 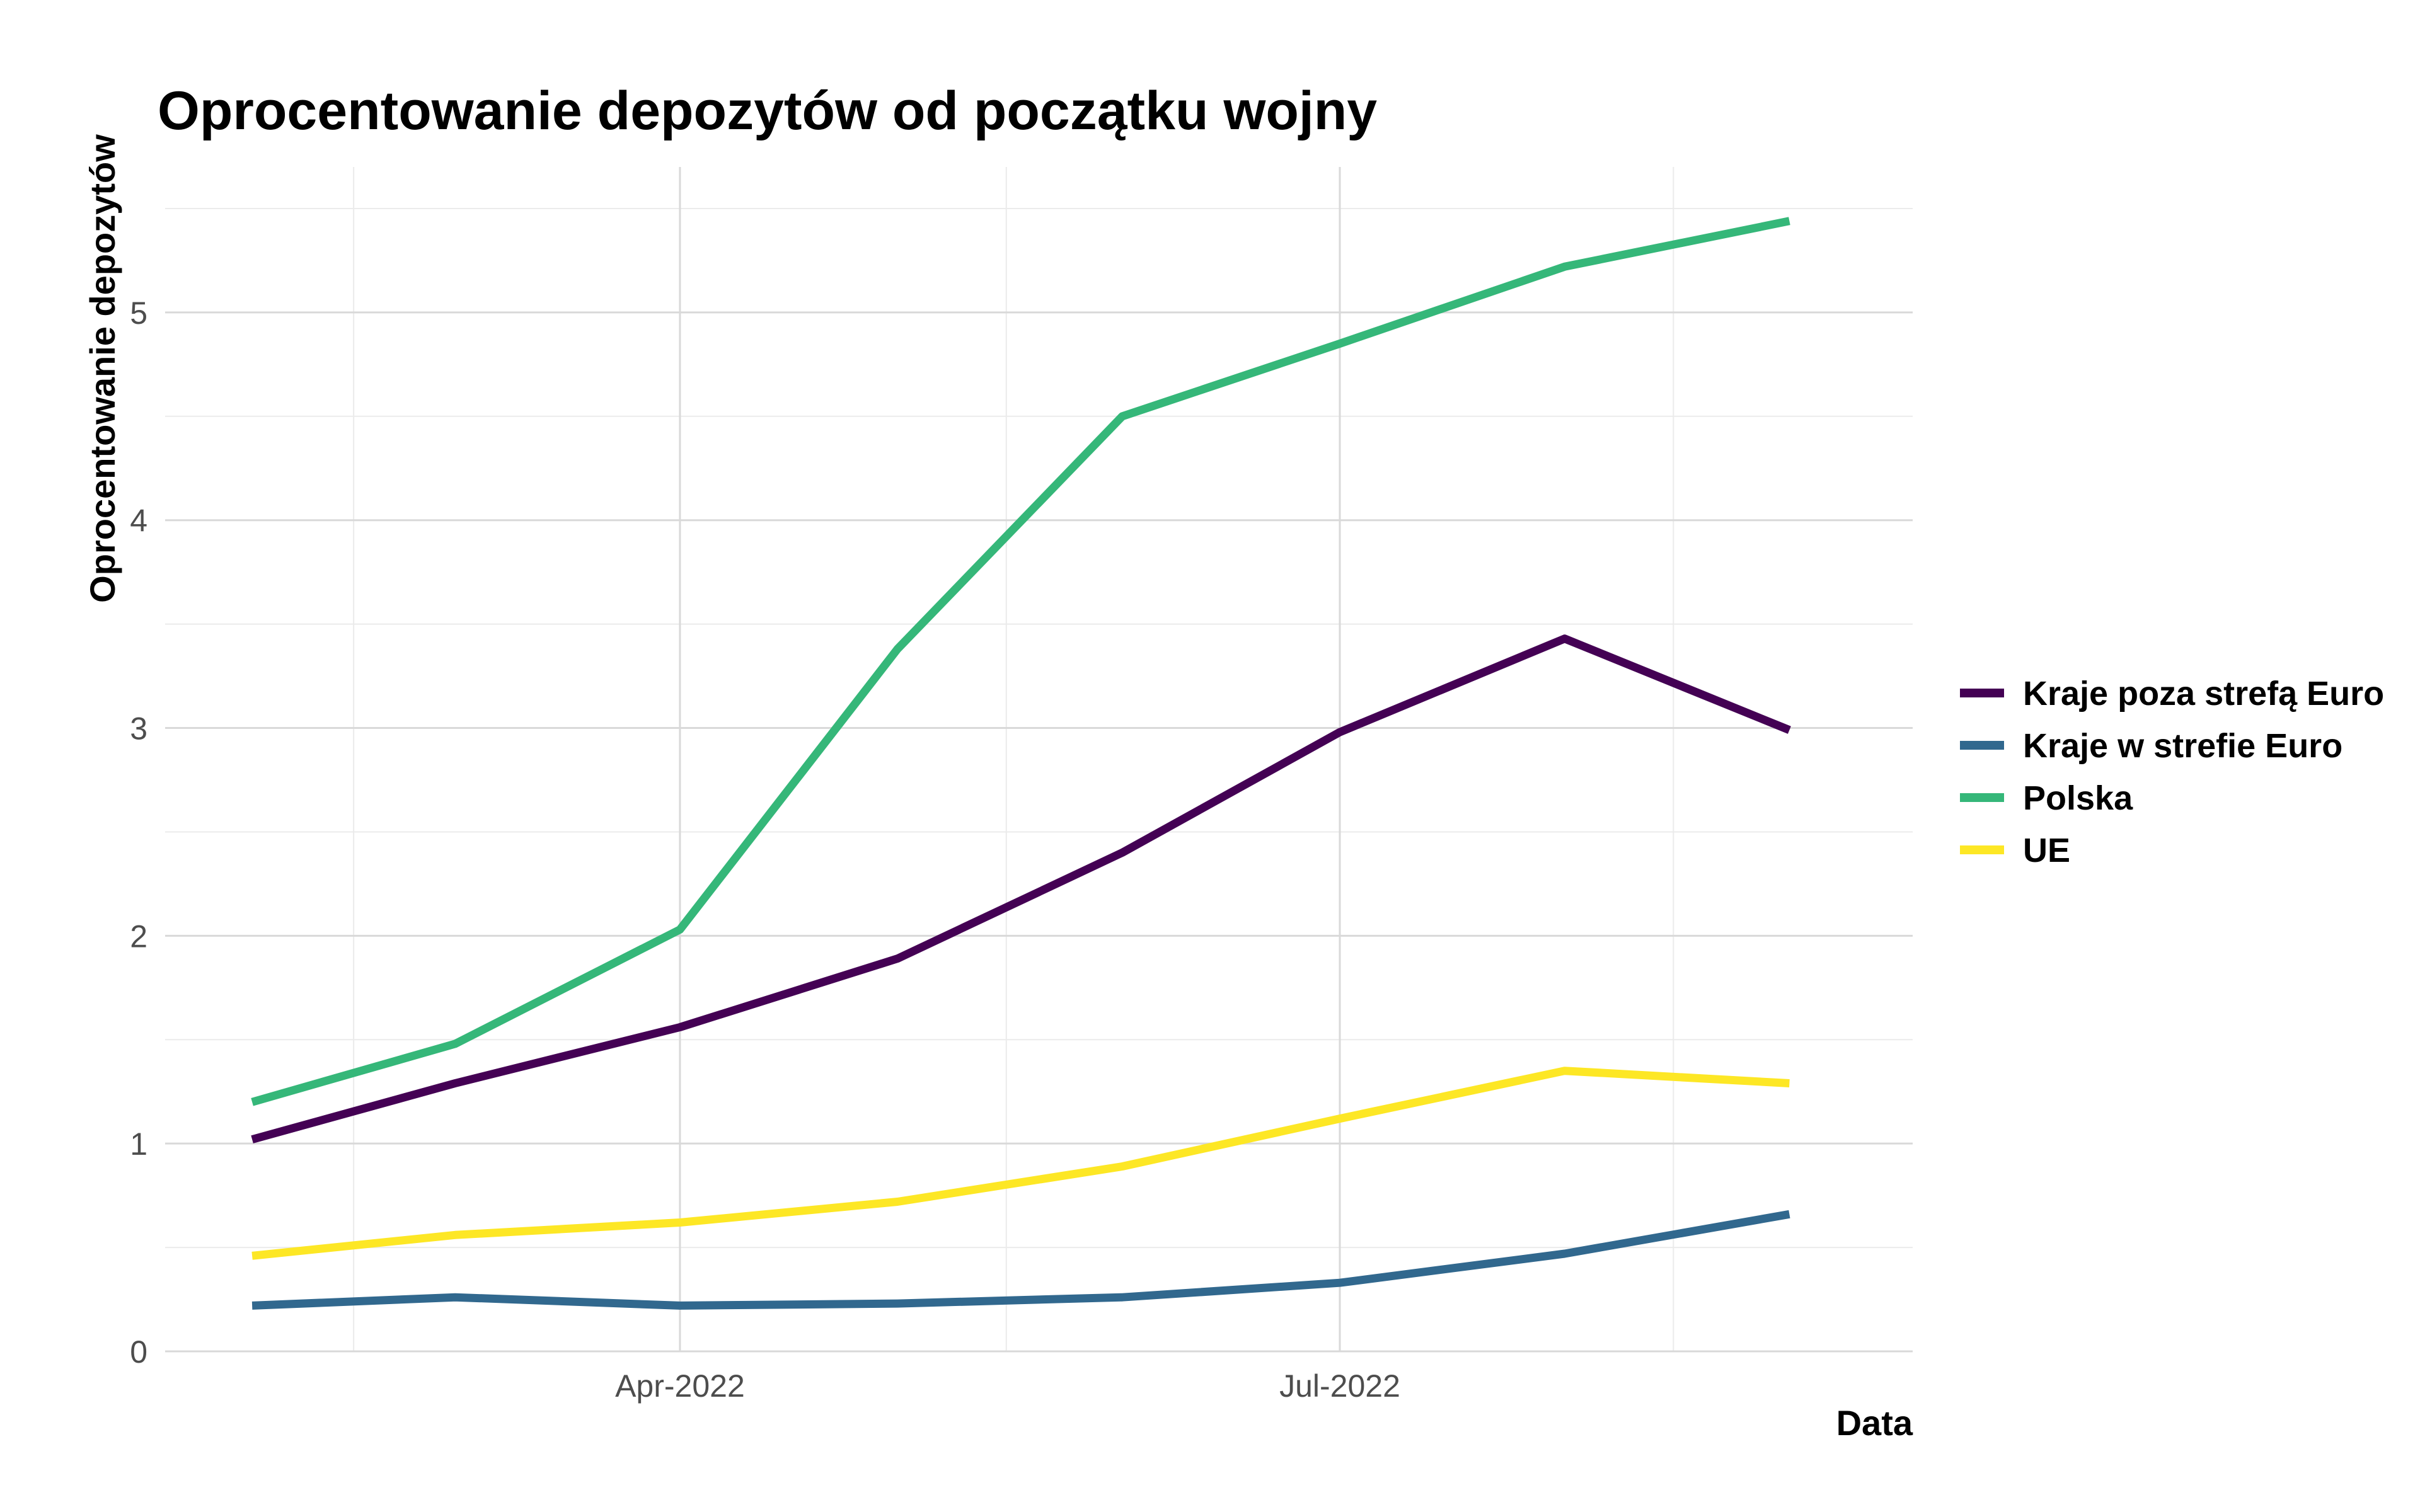 I want to click on y-tick-label: 2, so click(x=139, y=936).